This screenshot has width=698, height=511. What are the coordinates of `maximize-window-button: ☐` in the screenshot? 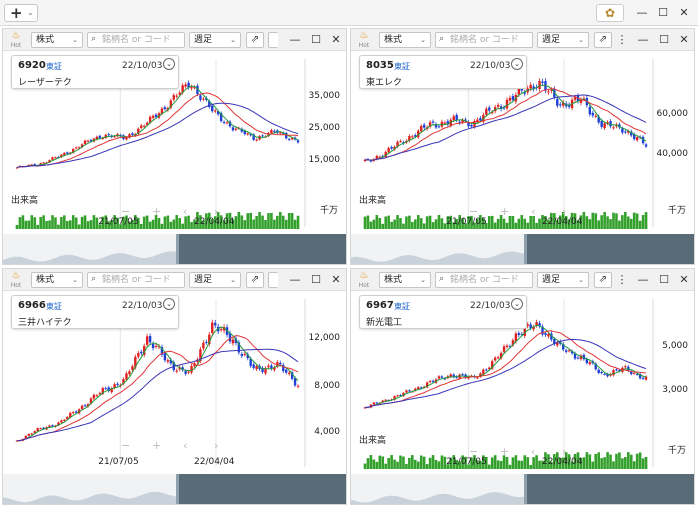 It's located at (663, 12).